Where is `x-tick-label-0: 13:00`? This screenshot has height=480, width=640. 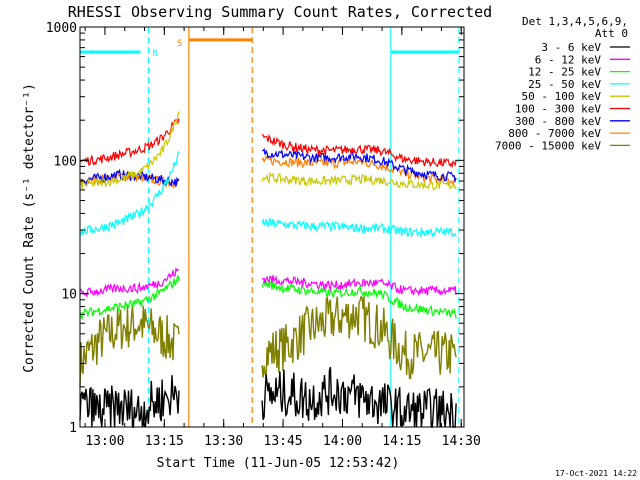
x-tick-label-0: 13:00 is located at coordinates (104, 441).